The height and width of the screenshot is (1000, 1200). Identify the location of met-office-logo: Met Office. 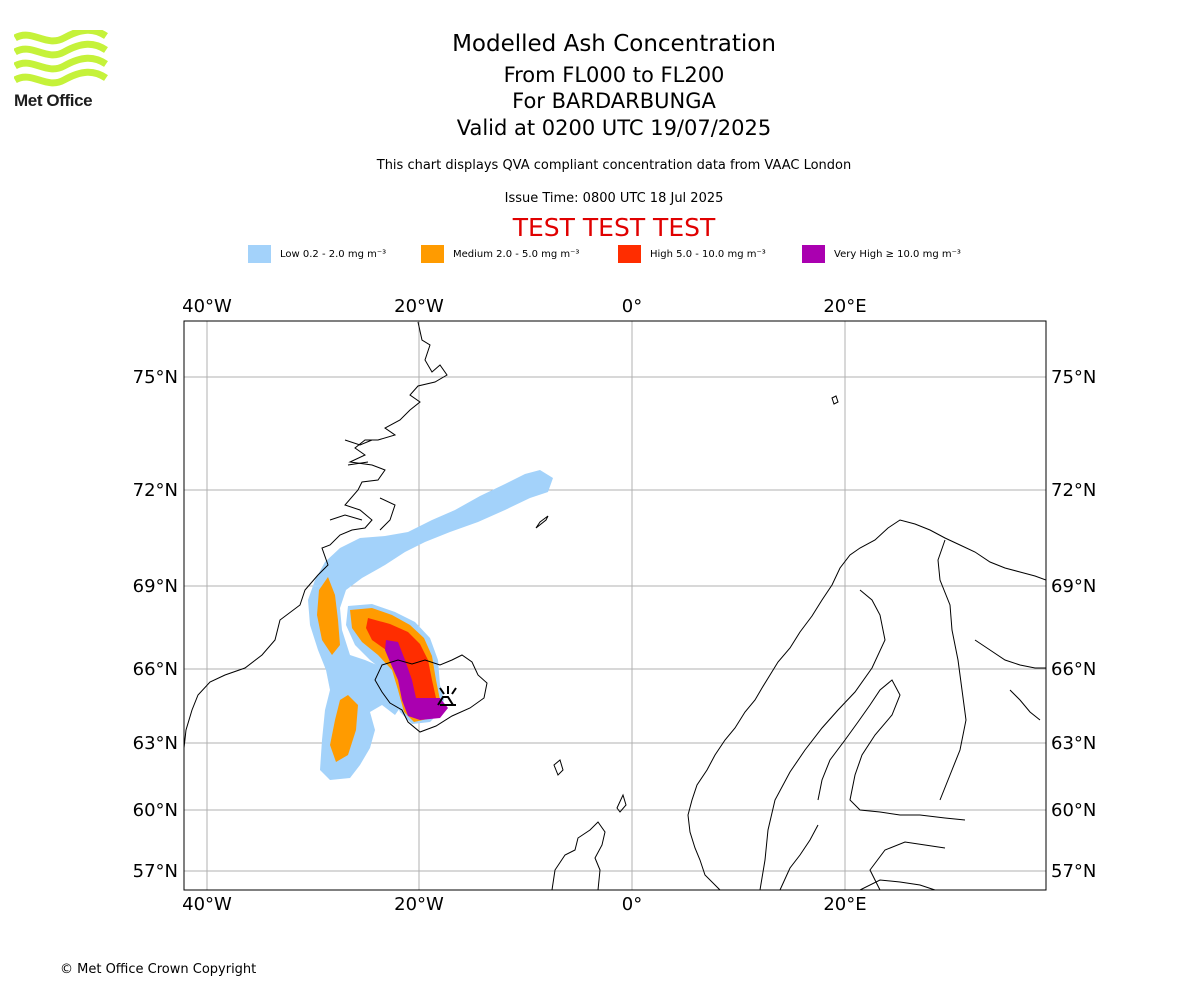
(61, 69).